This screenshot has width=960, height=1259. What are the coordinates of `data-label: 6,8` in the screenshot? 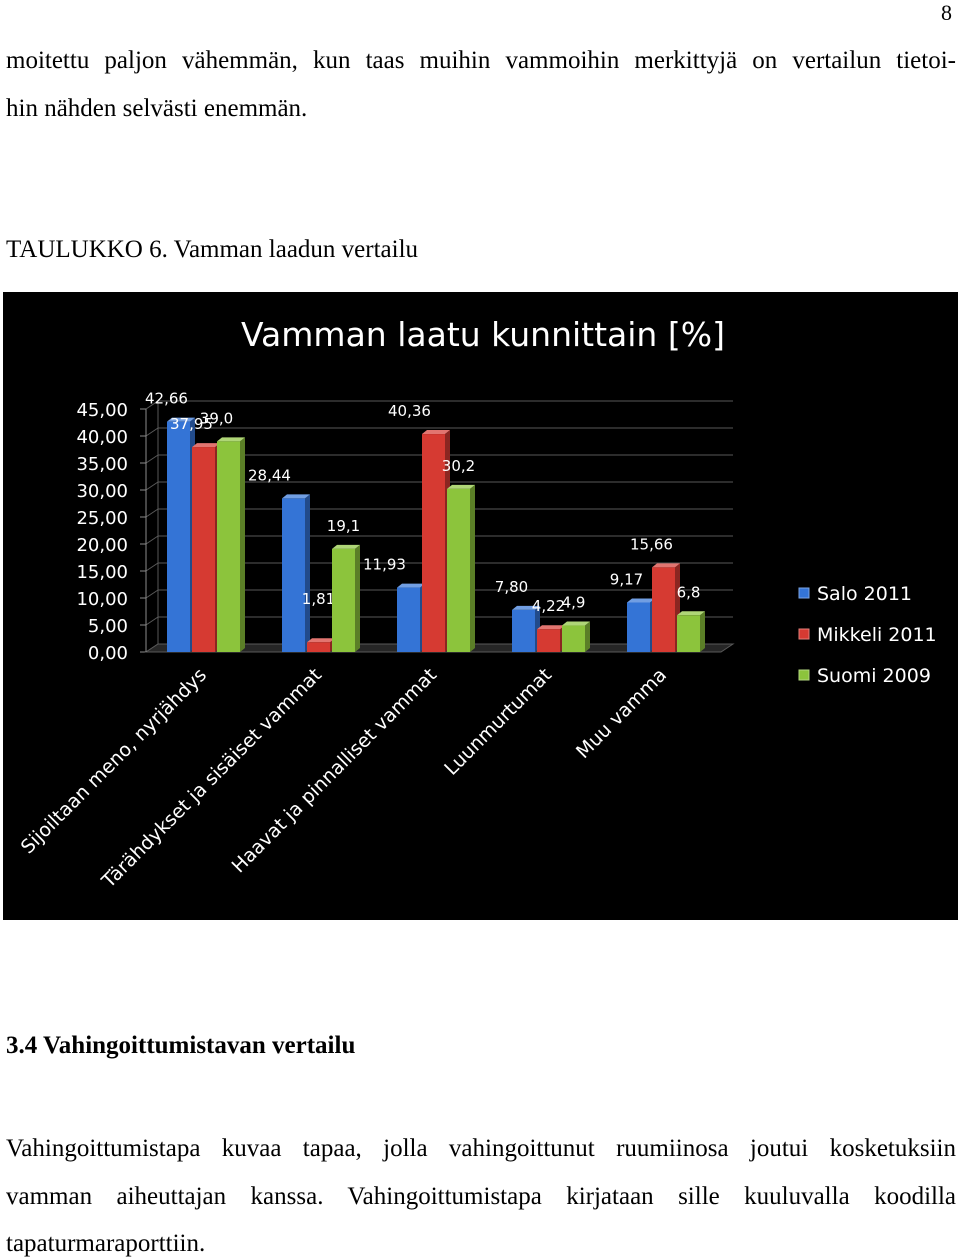 It's located at (689, 592).